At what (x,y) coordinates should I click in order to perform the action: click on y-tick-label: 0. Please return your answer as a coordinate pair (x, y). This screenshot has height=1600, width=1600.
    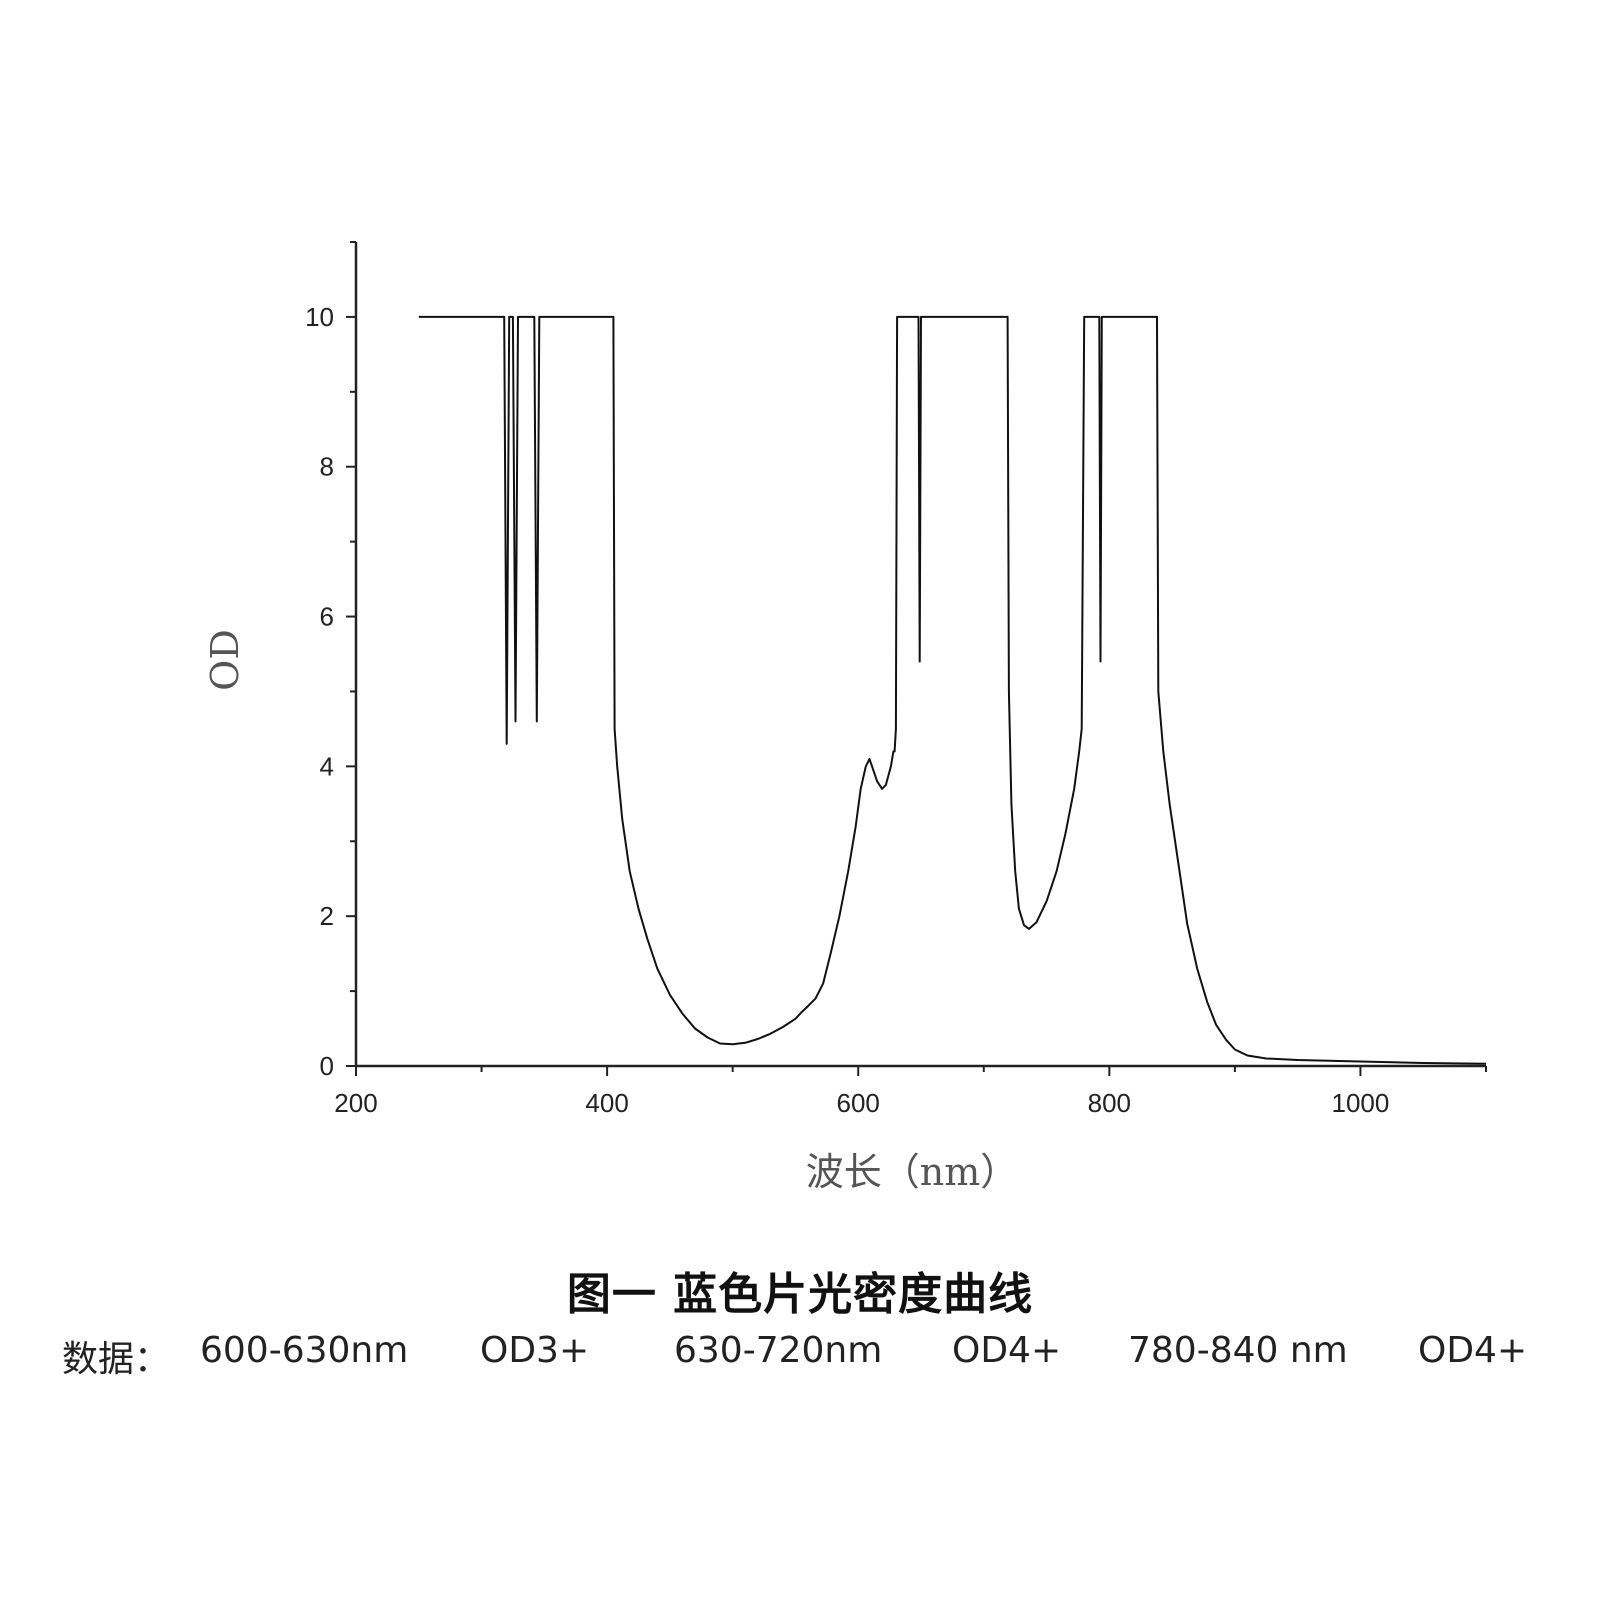
    Looking at the image, I should click on (327, 1066).